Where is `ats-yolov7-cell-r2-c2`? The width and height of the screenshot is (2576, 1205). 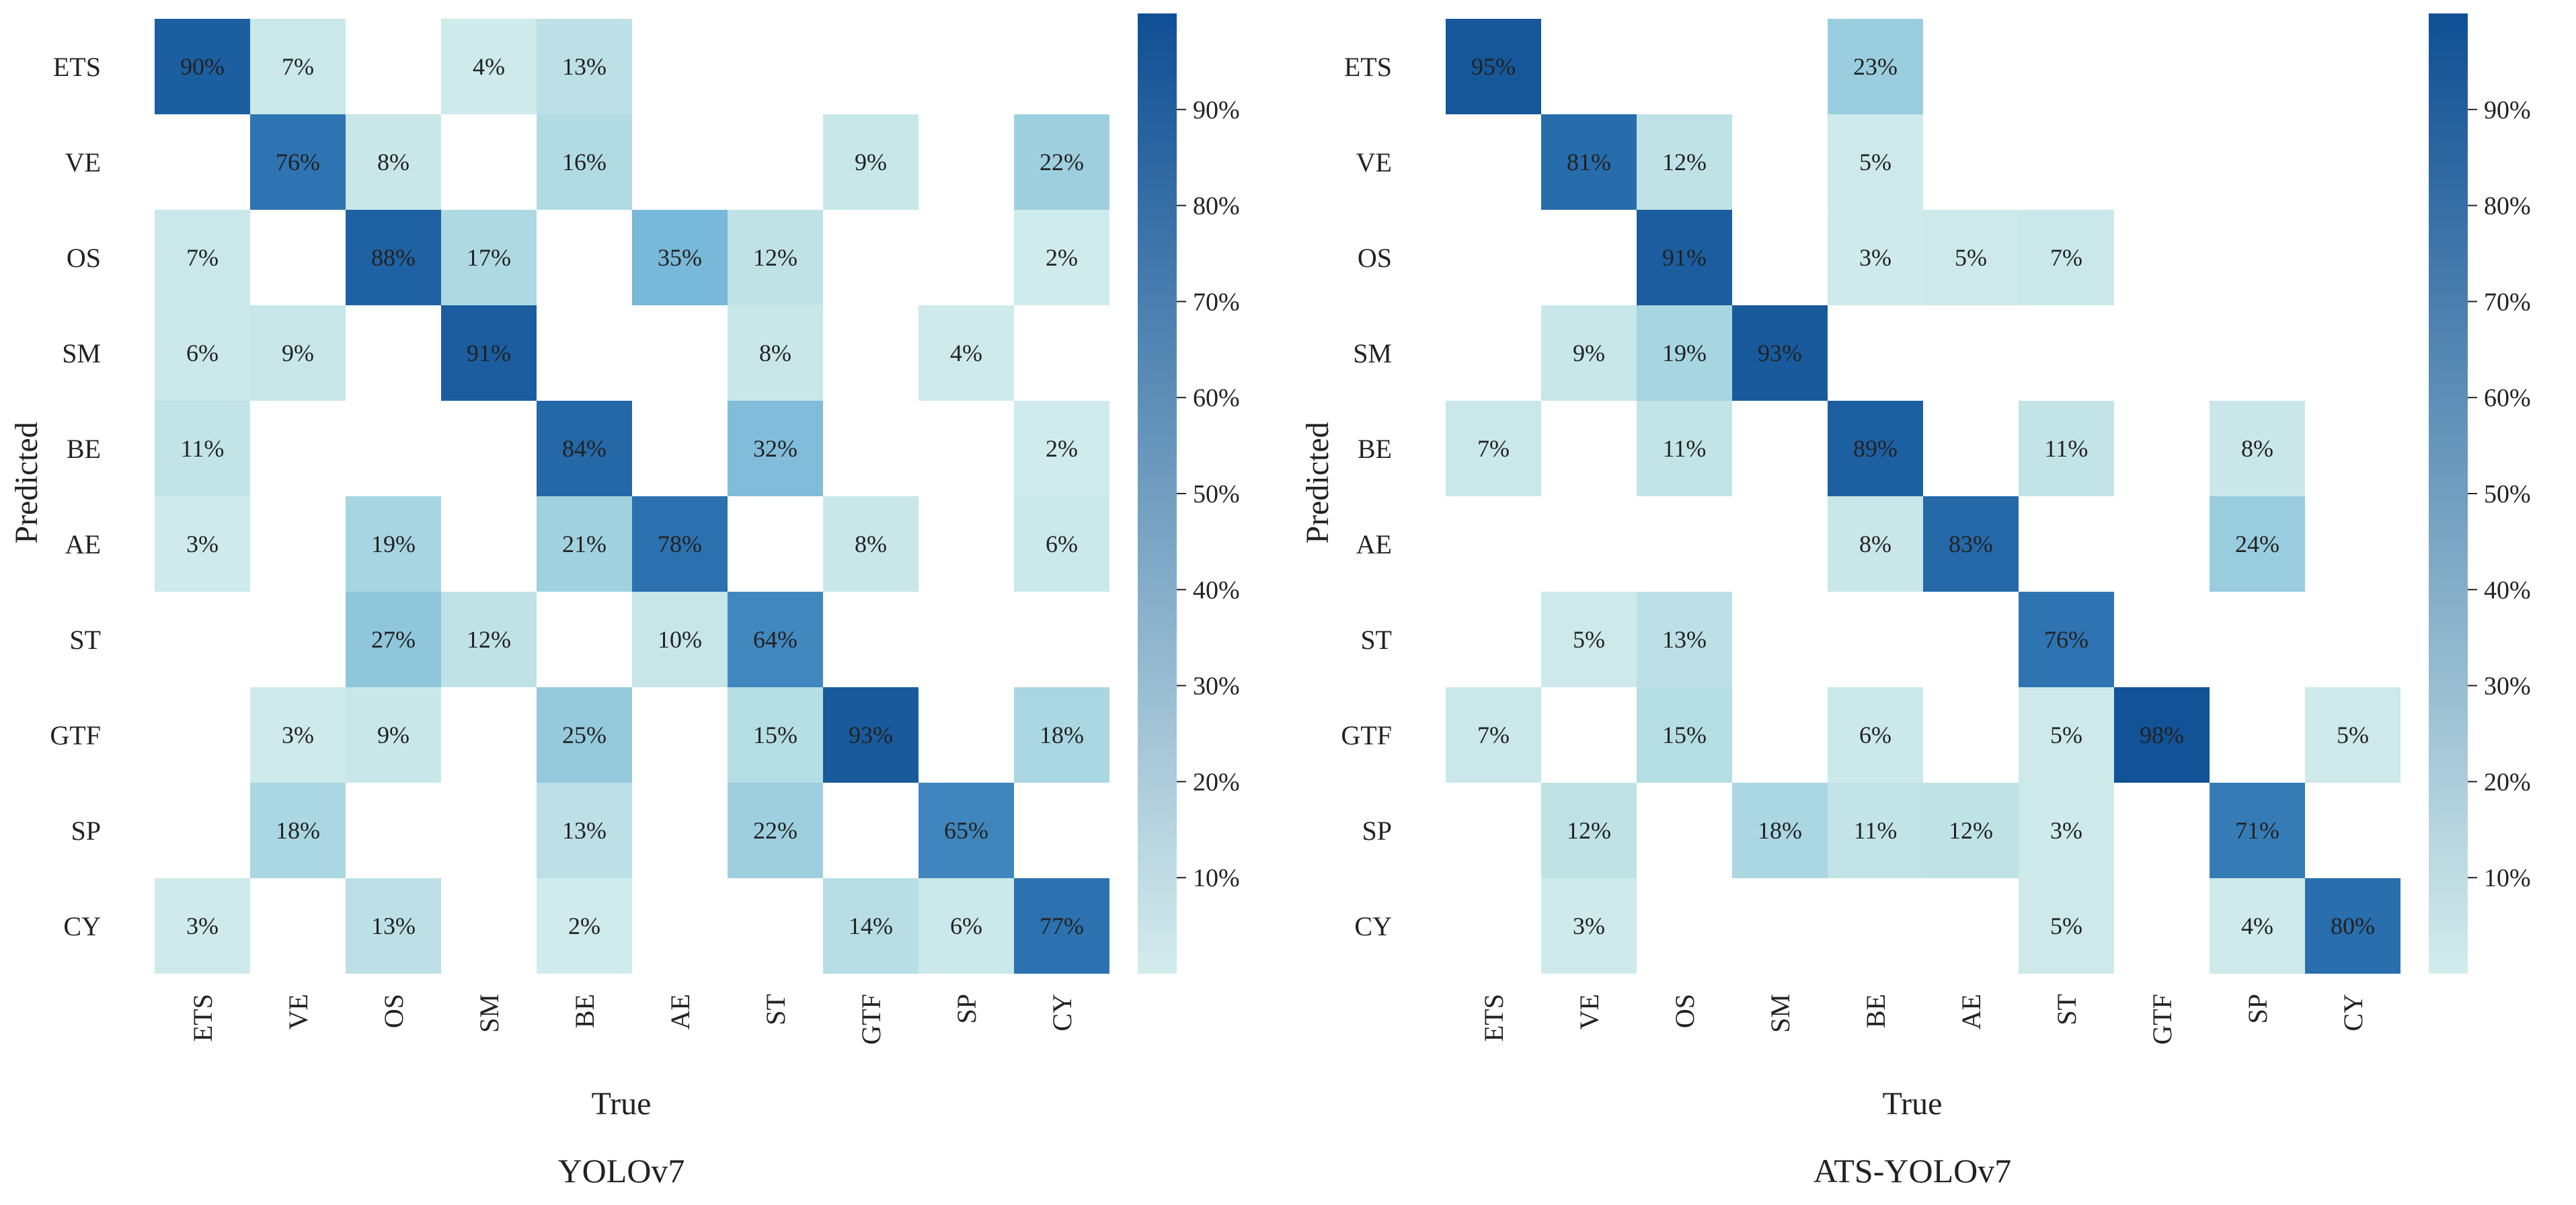 ats-yolov7-cell-r2-c2 is located at coordinates (1685, 257).